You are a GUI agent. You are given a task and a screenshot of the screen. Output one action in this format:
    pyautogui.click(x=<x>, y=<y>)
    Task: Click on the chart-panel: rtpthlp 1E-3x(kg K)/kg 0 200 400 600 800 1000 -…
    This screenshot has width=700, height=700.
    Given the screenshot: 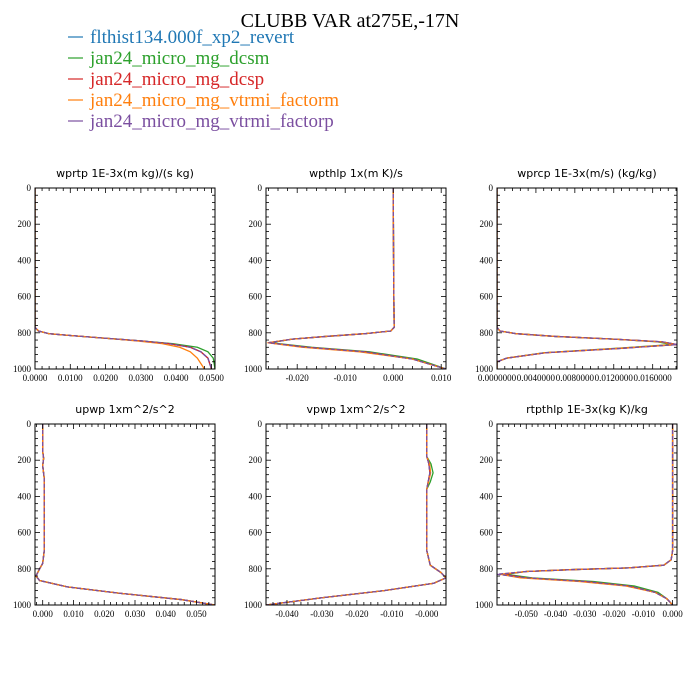 What is the action you would take?
    pyautogui.click(x=579, y=511)
    